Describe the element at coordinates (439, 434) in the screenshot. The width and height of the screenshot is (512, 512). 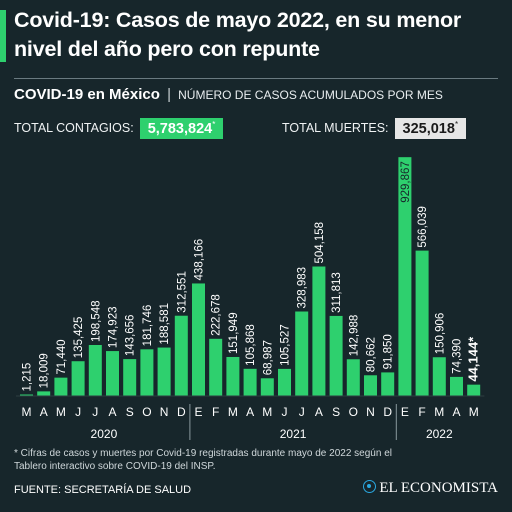
I see `year-label: 2022` at that location.